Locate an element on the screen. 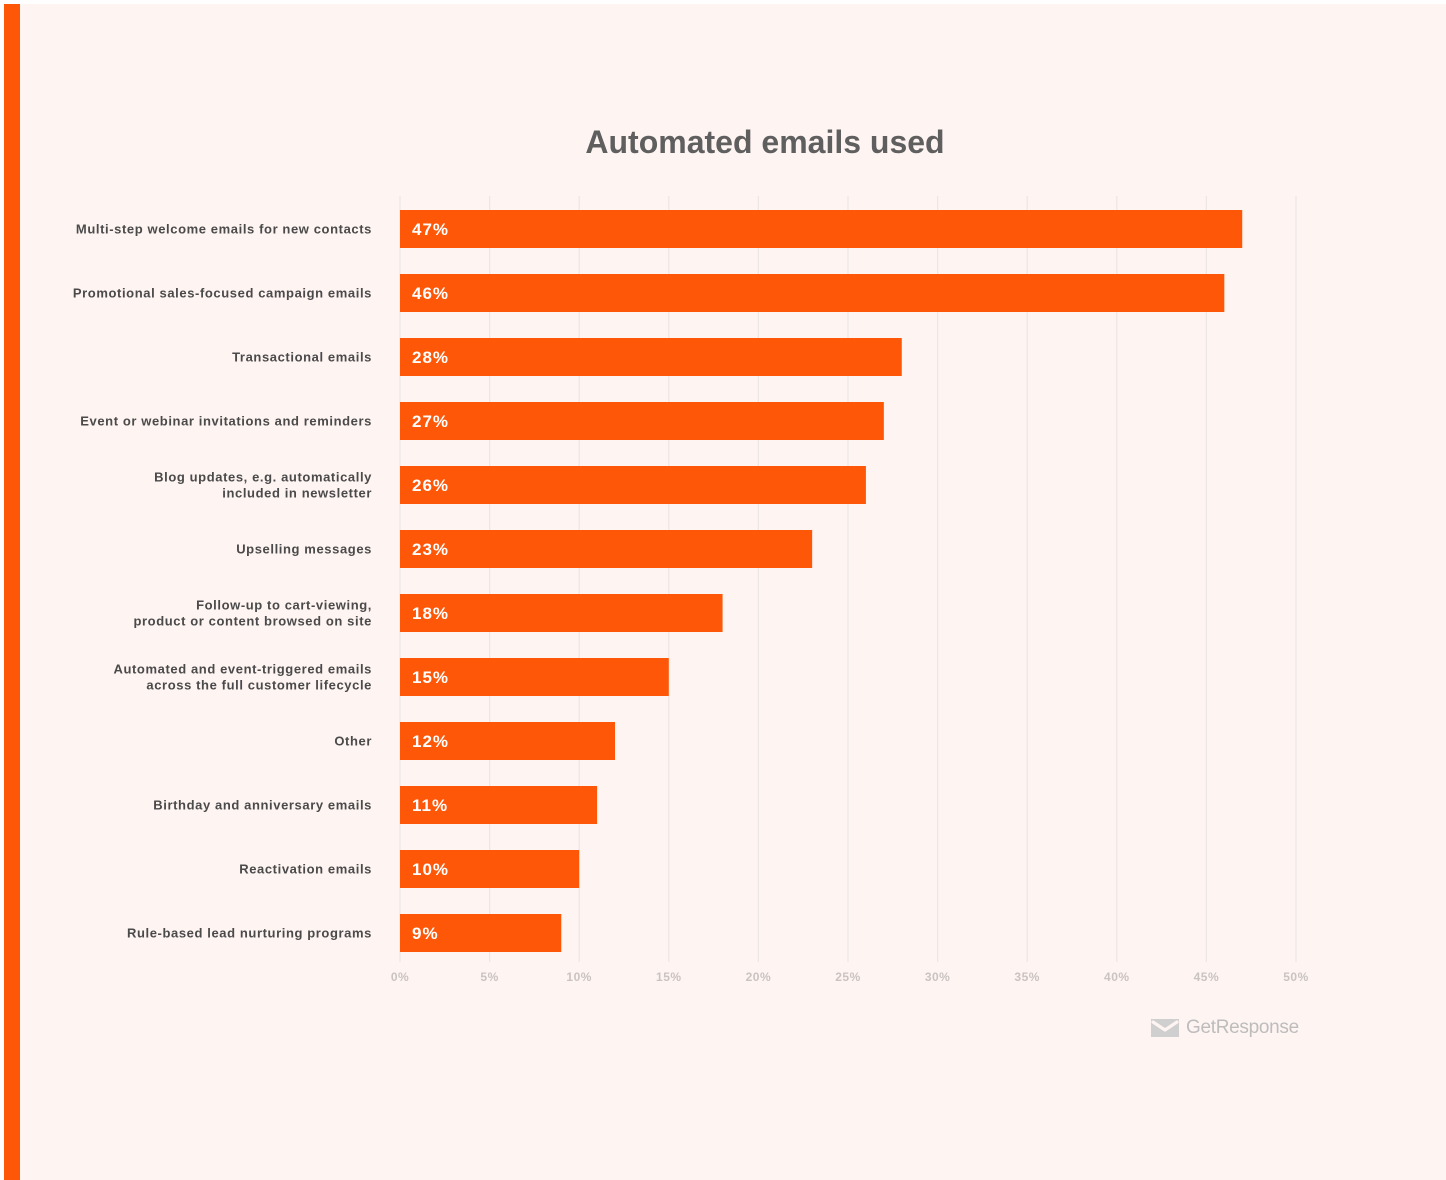  category-label: Birthday and anniversary emails is located at coordinates (262, 805).